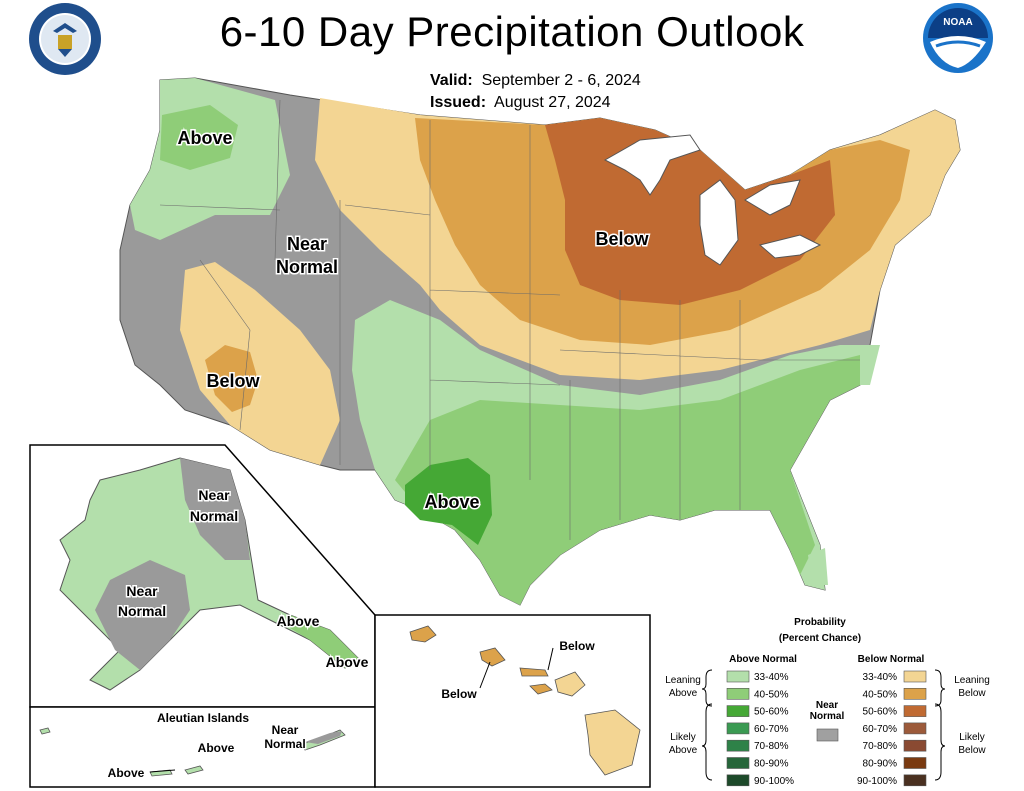 This screenshot has width=1024, height=791. What do you see at coordinates (818, 566) in the screenshot?
I see `florida-above-zone` at bounding box center [818, 566].